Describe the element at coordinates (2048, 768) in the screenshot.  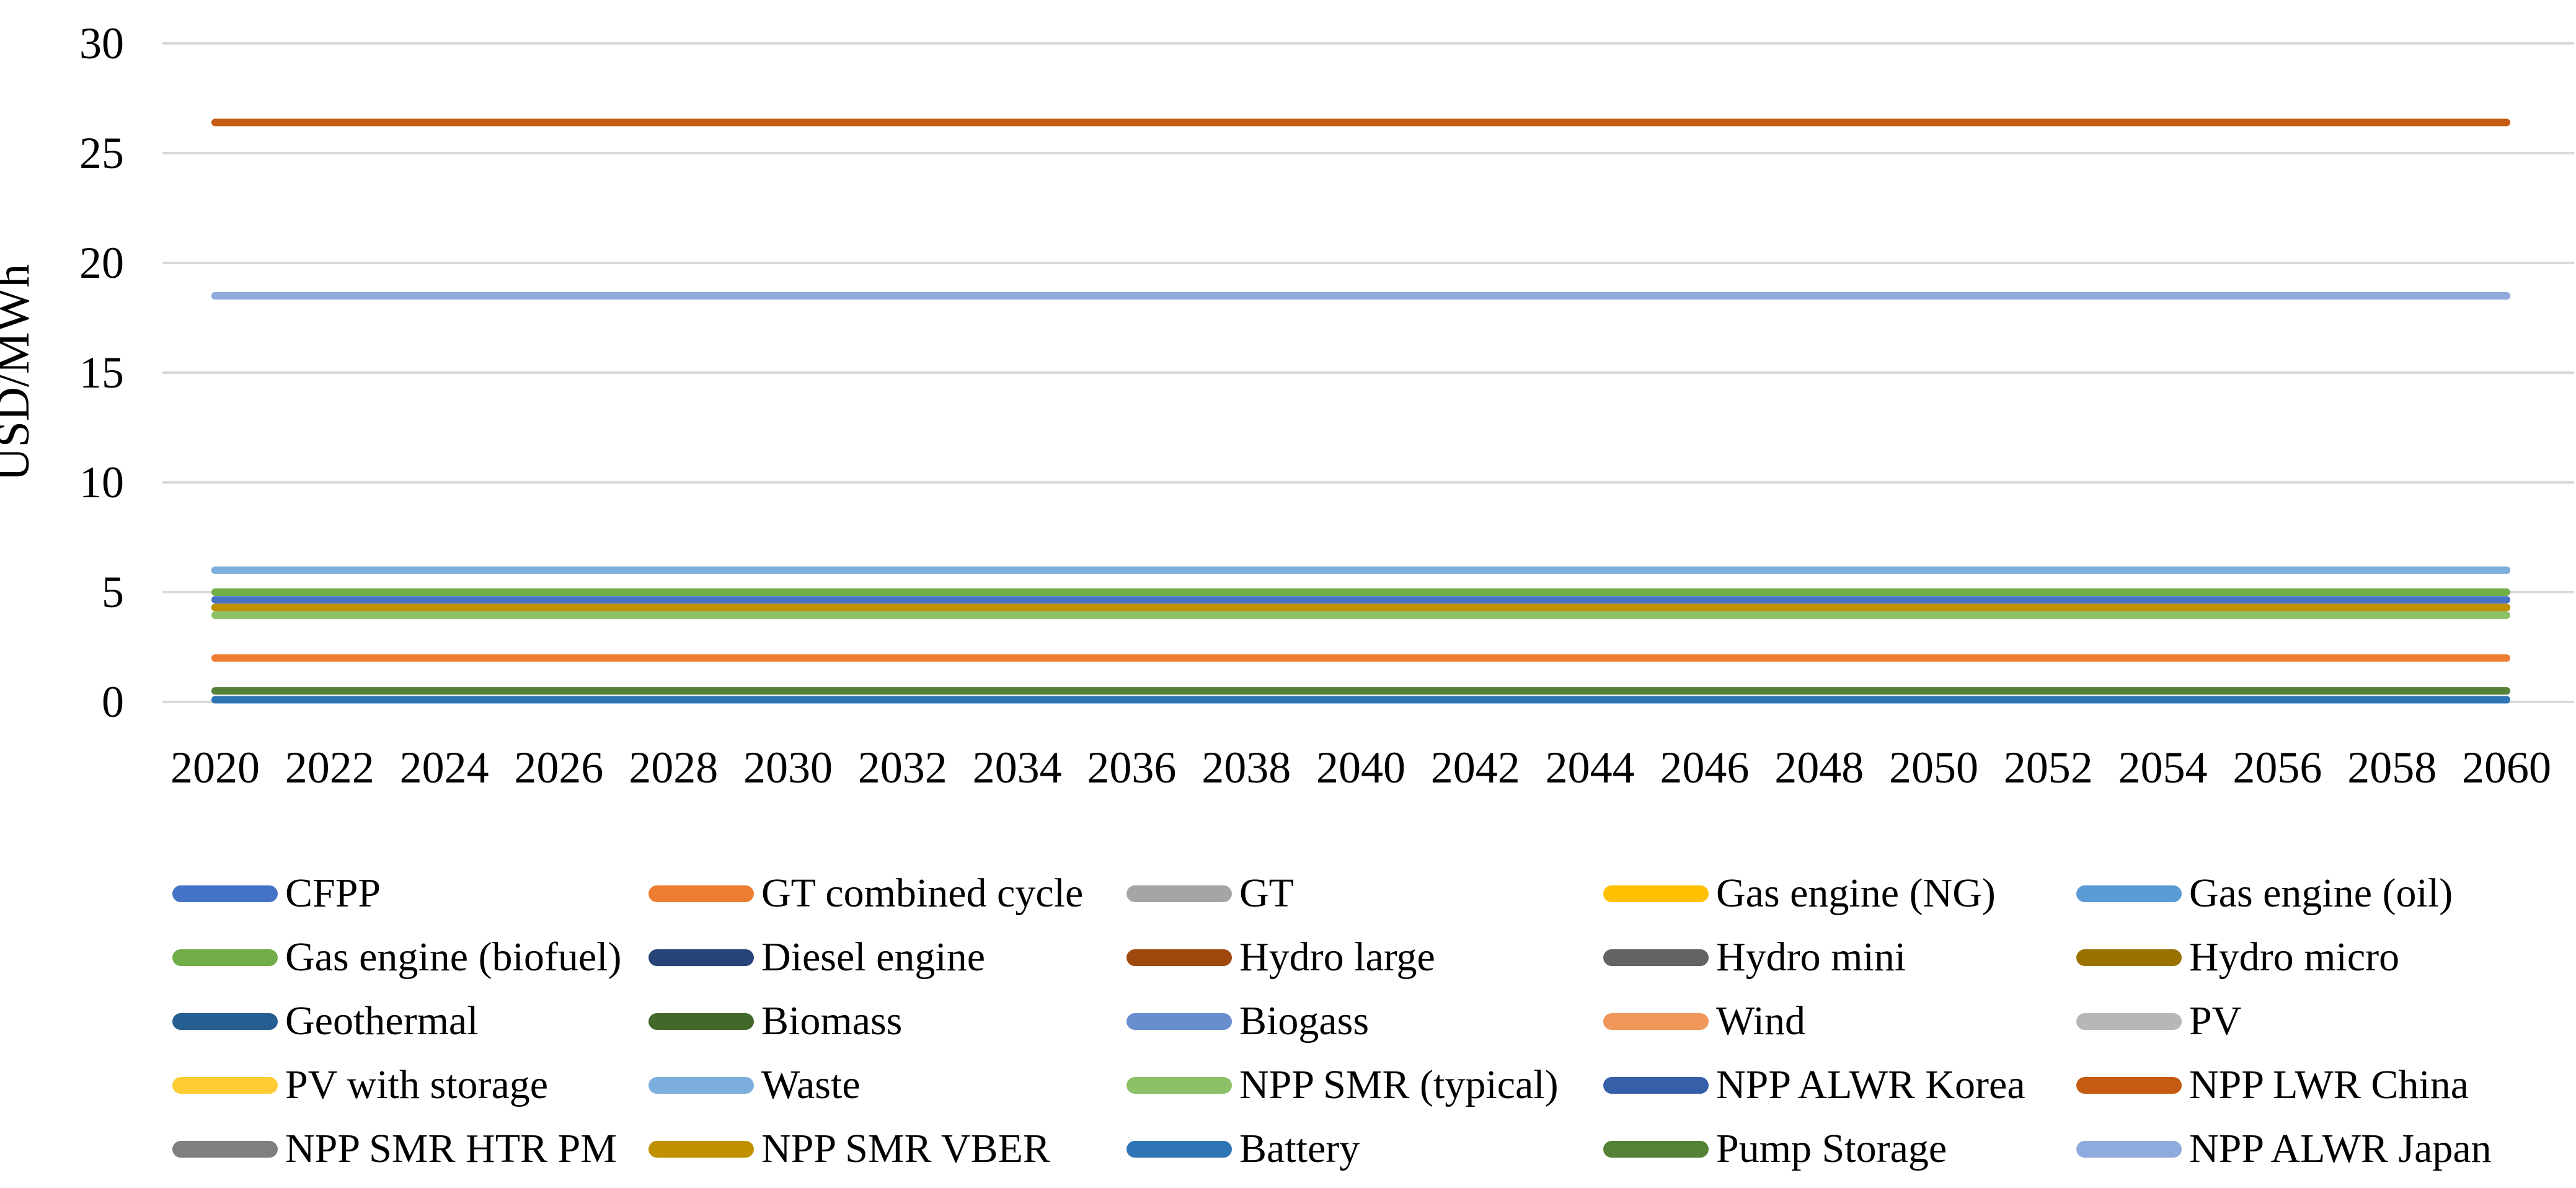
I see `x-tick-label: 2052` at that location.